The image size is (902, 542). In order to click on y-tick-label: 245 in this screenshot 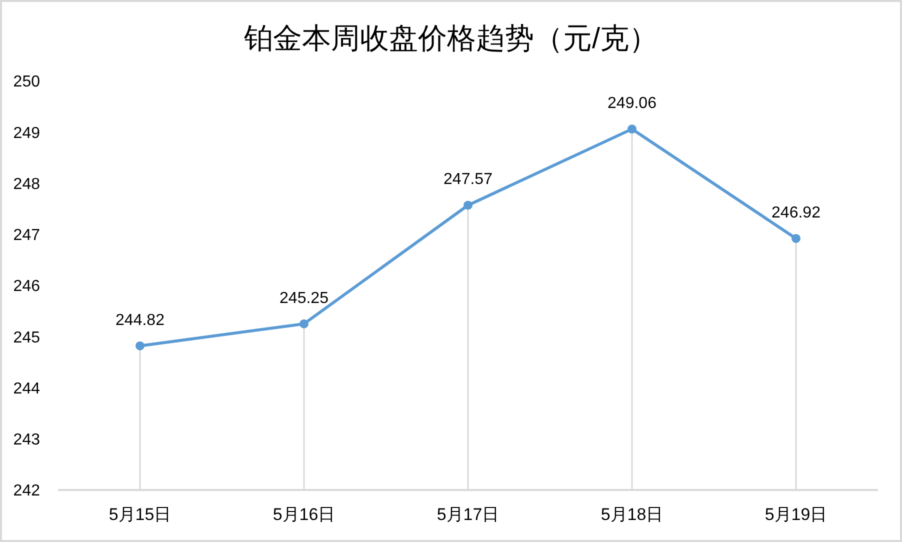, I will do `click(26, 337)`.